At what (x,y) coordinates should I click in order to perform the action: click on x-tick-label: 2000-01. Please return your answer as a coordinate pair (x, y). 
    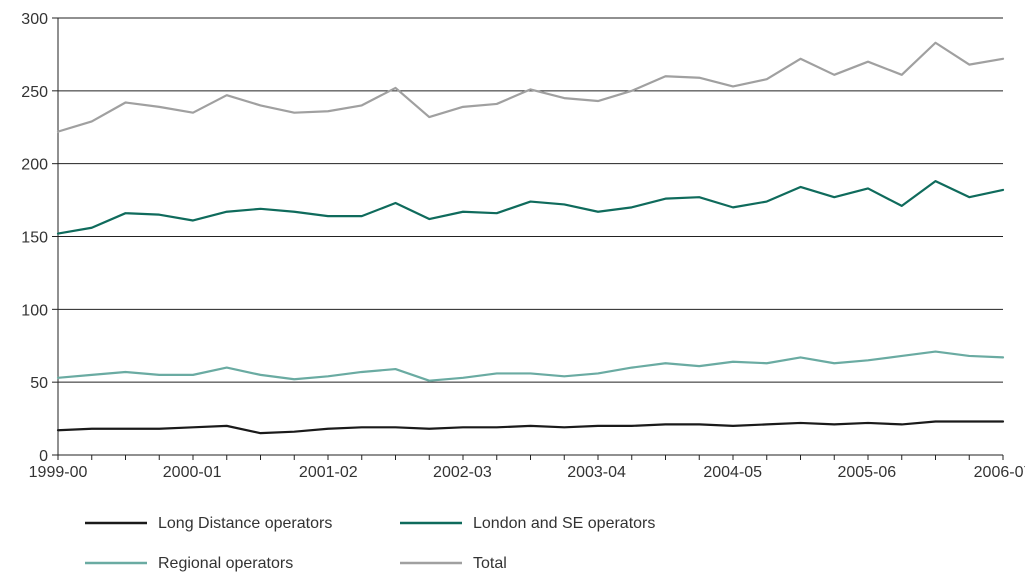
    Looking at the image, I should click on (192, 472).